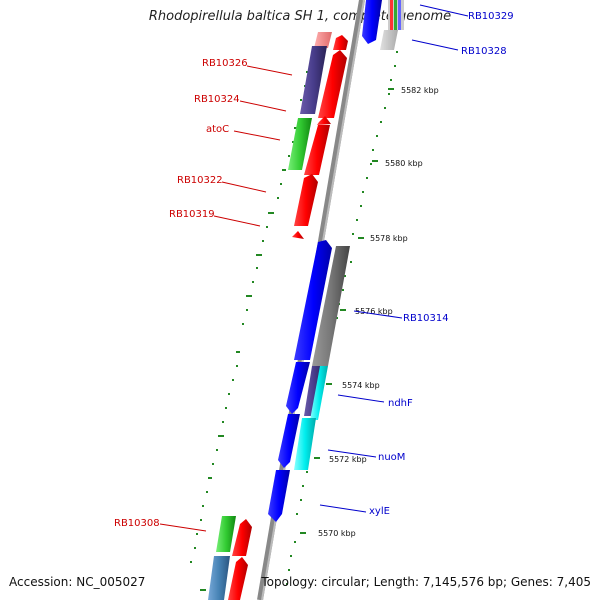 Image resolution: width=600 pixels, height=600 pixels. I want to click on label-rb10308: RB10308, so click(137, 523).